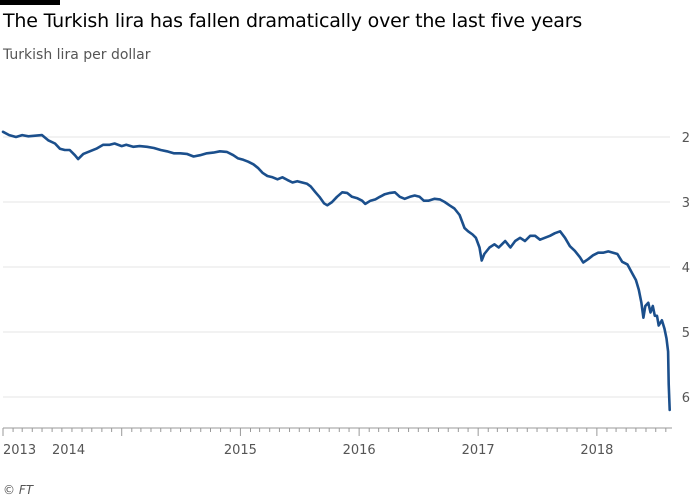 The width and height of the screenshot is (700, 500). What do you see at coordinates (30, 2) in the screenshot?
I see `ft-brand-bar` at bounding box center [30, 2].